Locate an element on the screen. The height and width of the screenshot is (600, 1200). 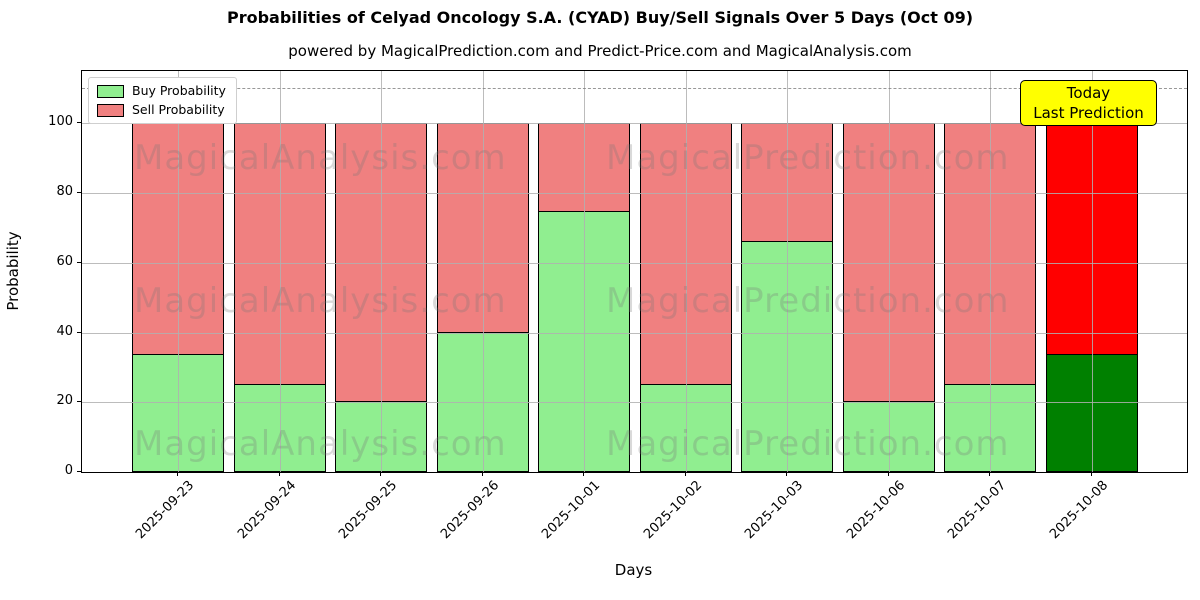
legend-item-sell: Sell Probability is located at coordinates (161, 110).